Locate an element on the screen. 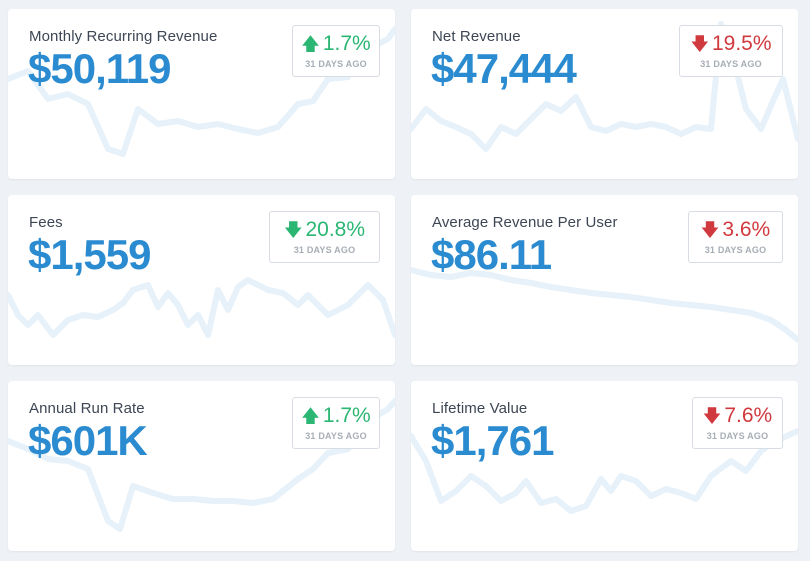 The height and width of the screenshot is (561, 810). metric-label: Fees is located at coordinates (46, 222).